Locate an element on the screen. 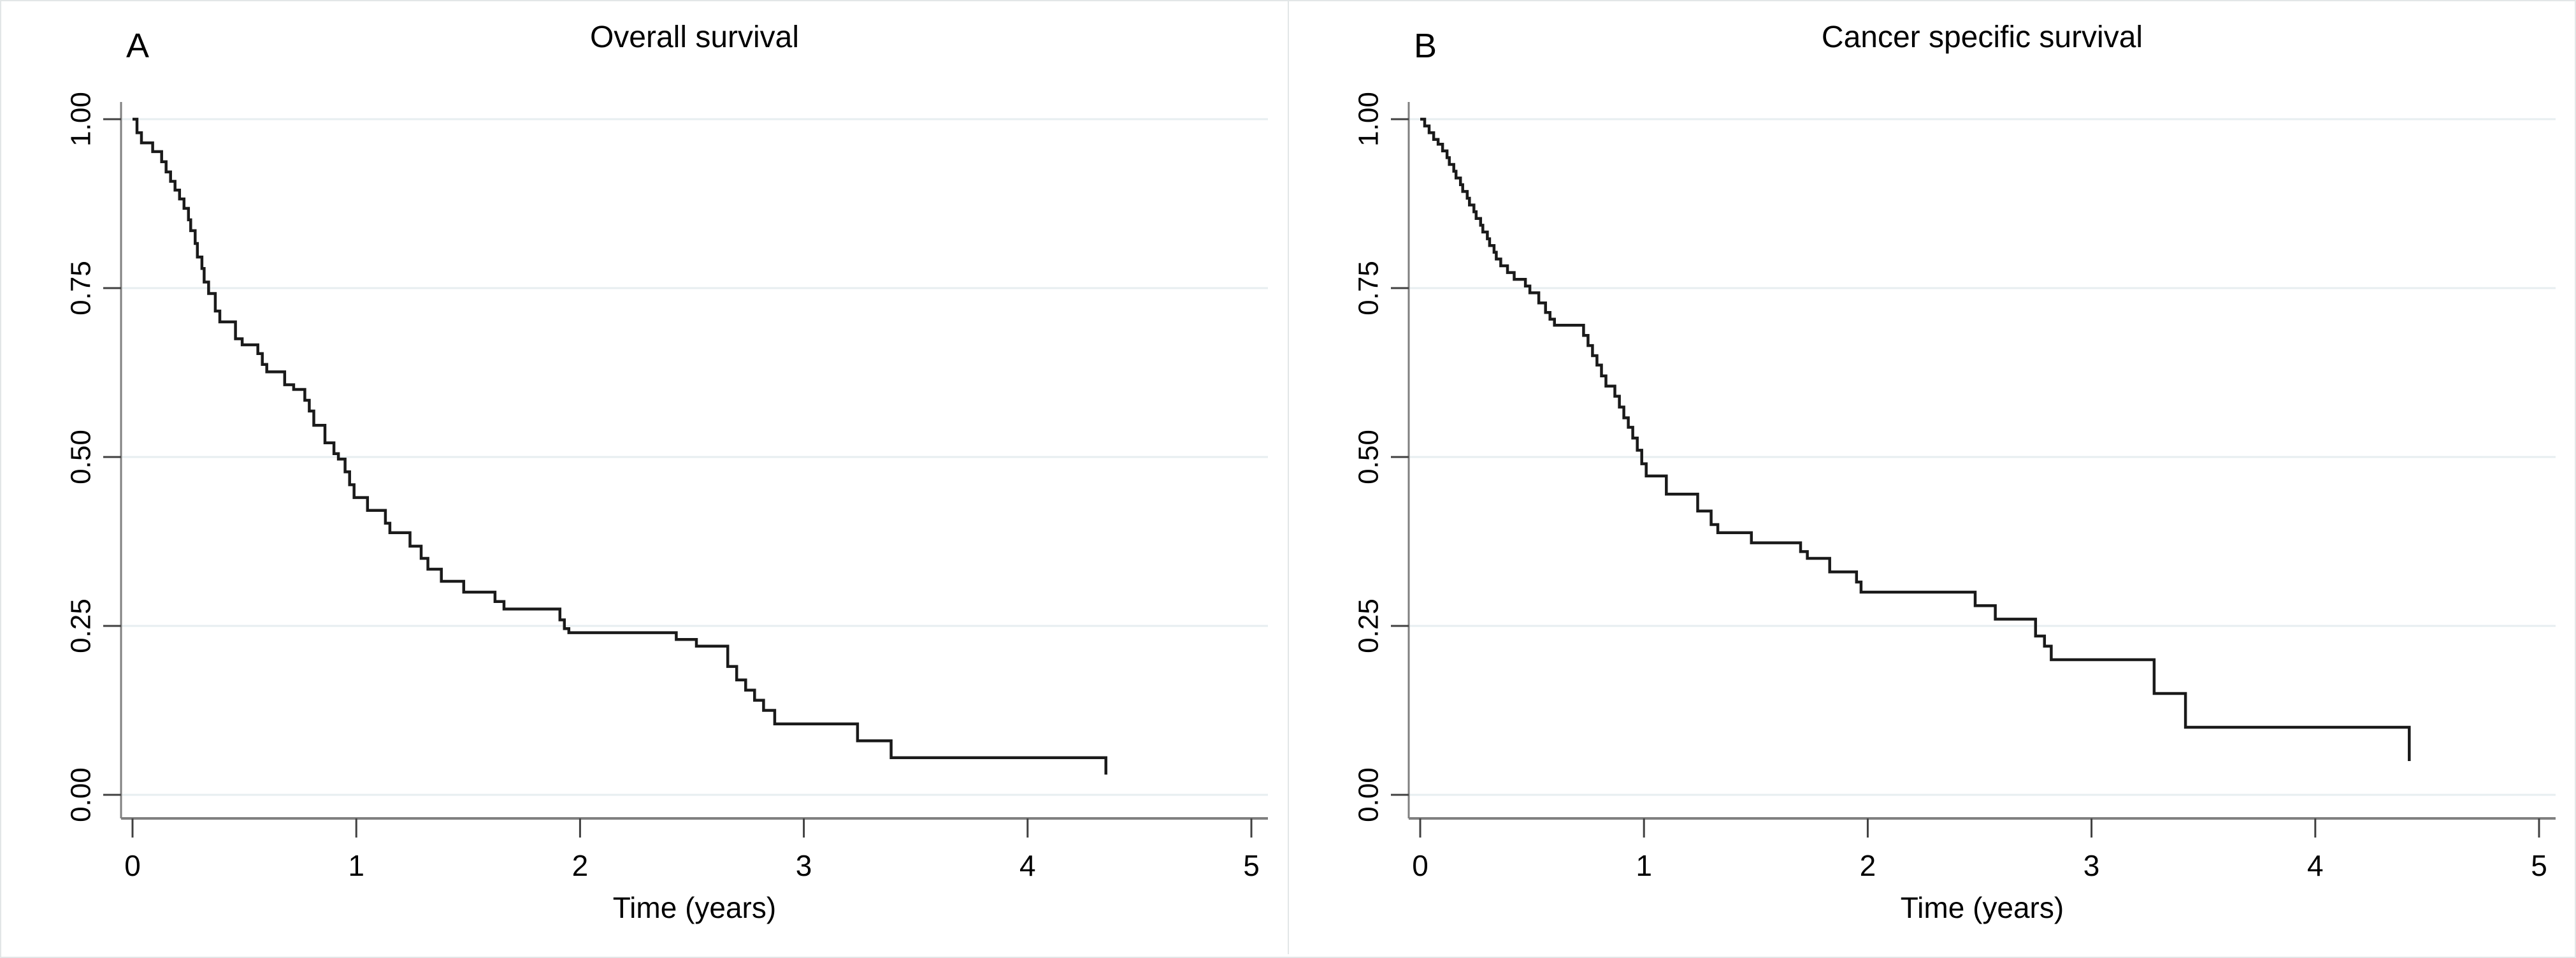  plot-title: Cancer specific survival is located at coordinates (1981, 37).